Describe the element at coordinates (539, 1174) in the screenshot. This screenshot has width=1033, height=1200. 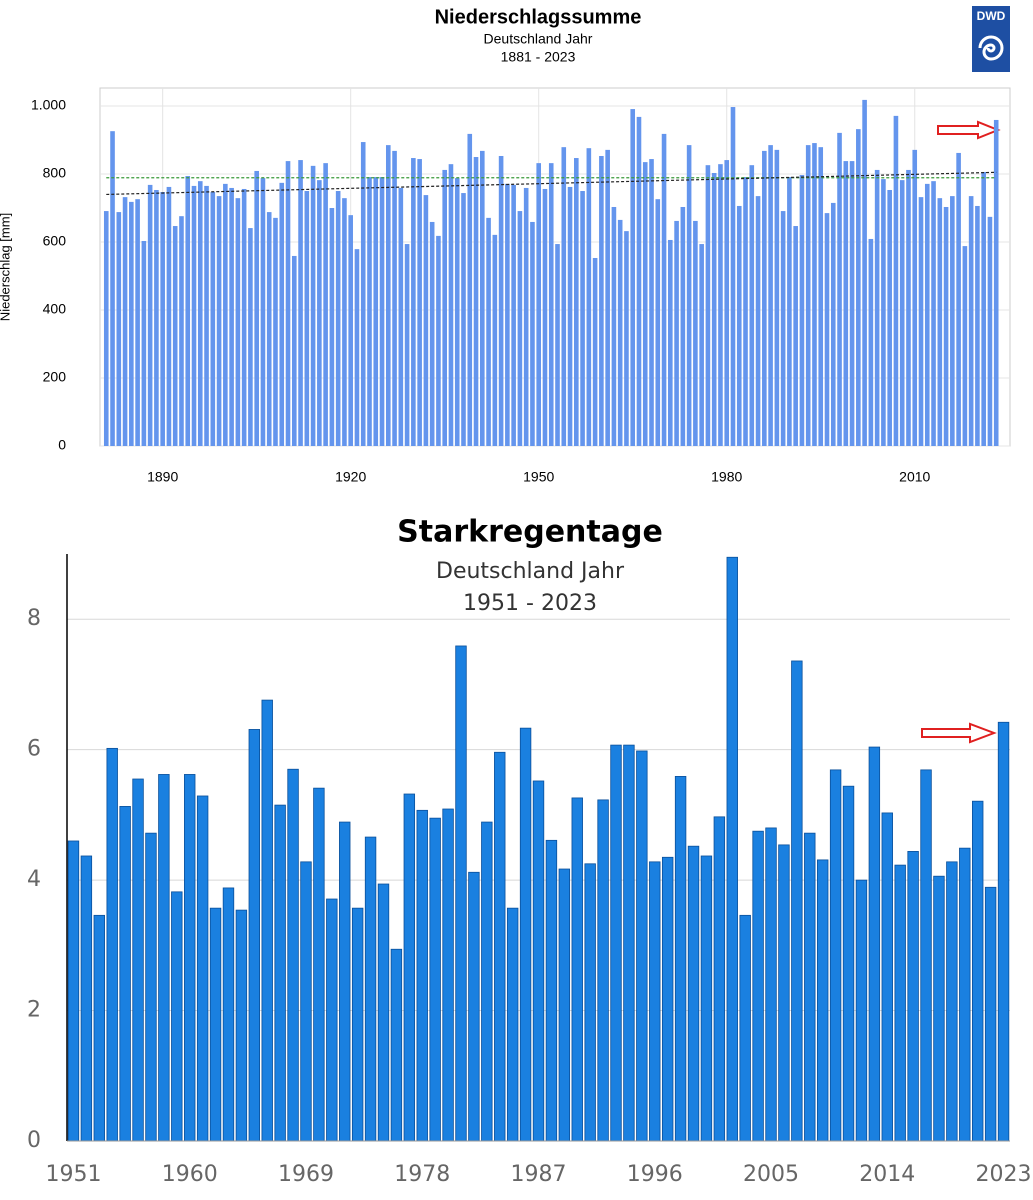
I see `x-tick-label: 1987` at that location.